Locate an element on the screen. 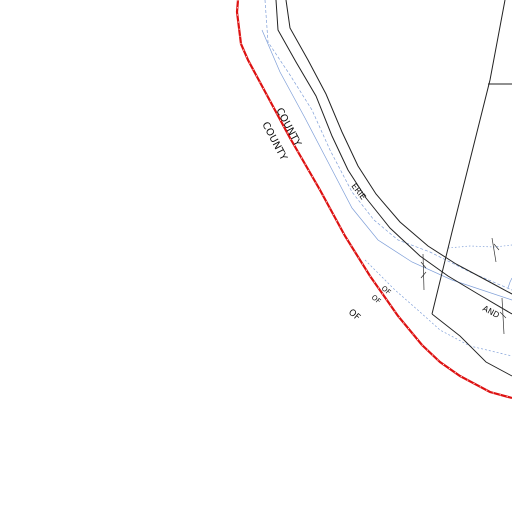 This screenshot has height=512, width=512. creek-line is located at coordinates (479, 246).